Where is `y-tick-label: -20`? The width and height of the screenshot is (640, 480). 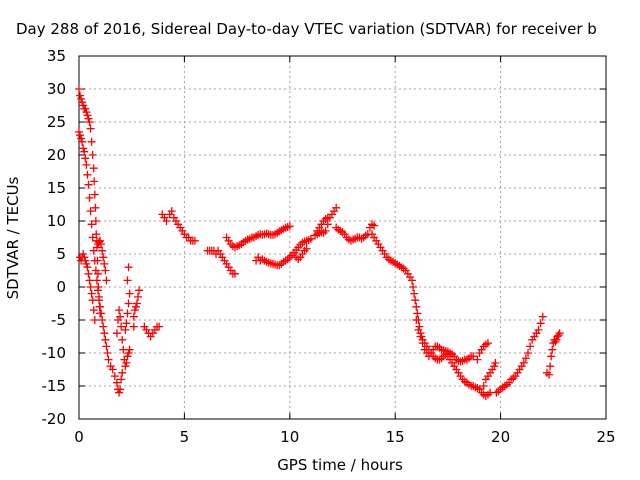
y-tick-label: -20 is located at coordinates (54, 419).